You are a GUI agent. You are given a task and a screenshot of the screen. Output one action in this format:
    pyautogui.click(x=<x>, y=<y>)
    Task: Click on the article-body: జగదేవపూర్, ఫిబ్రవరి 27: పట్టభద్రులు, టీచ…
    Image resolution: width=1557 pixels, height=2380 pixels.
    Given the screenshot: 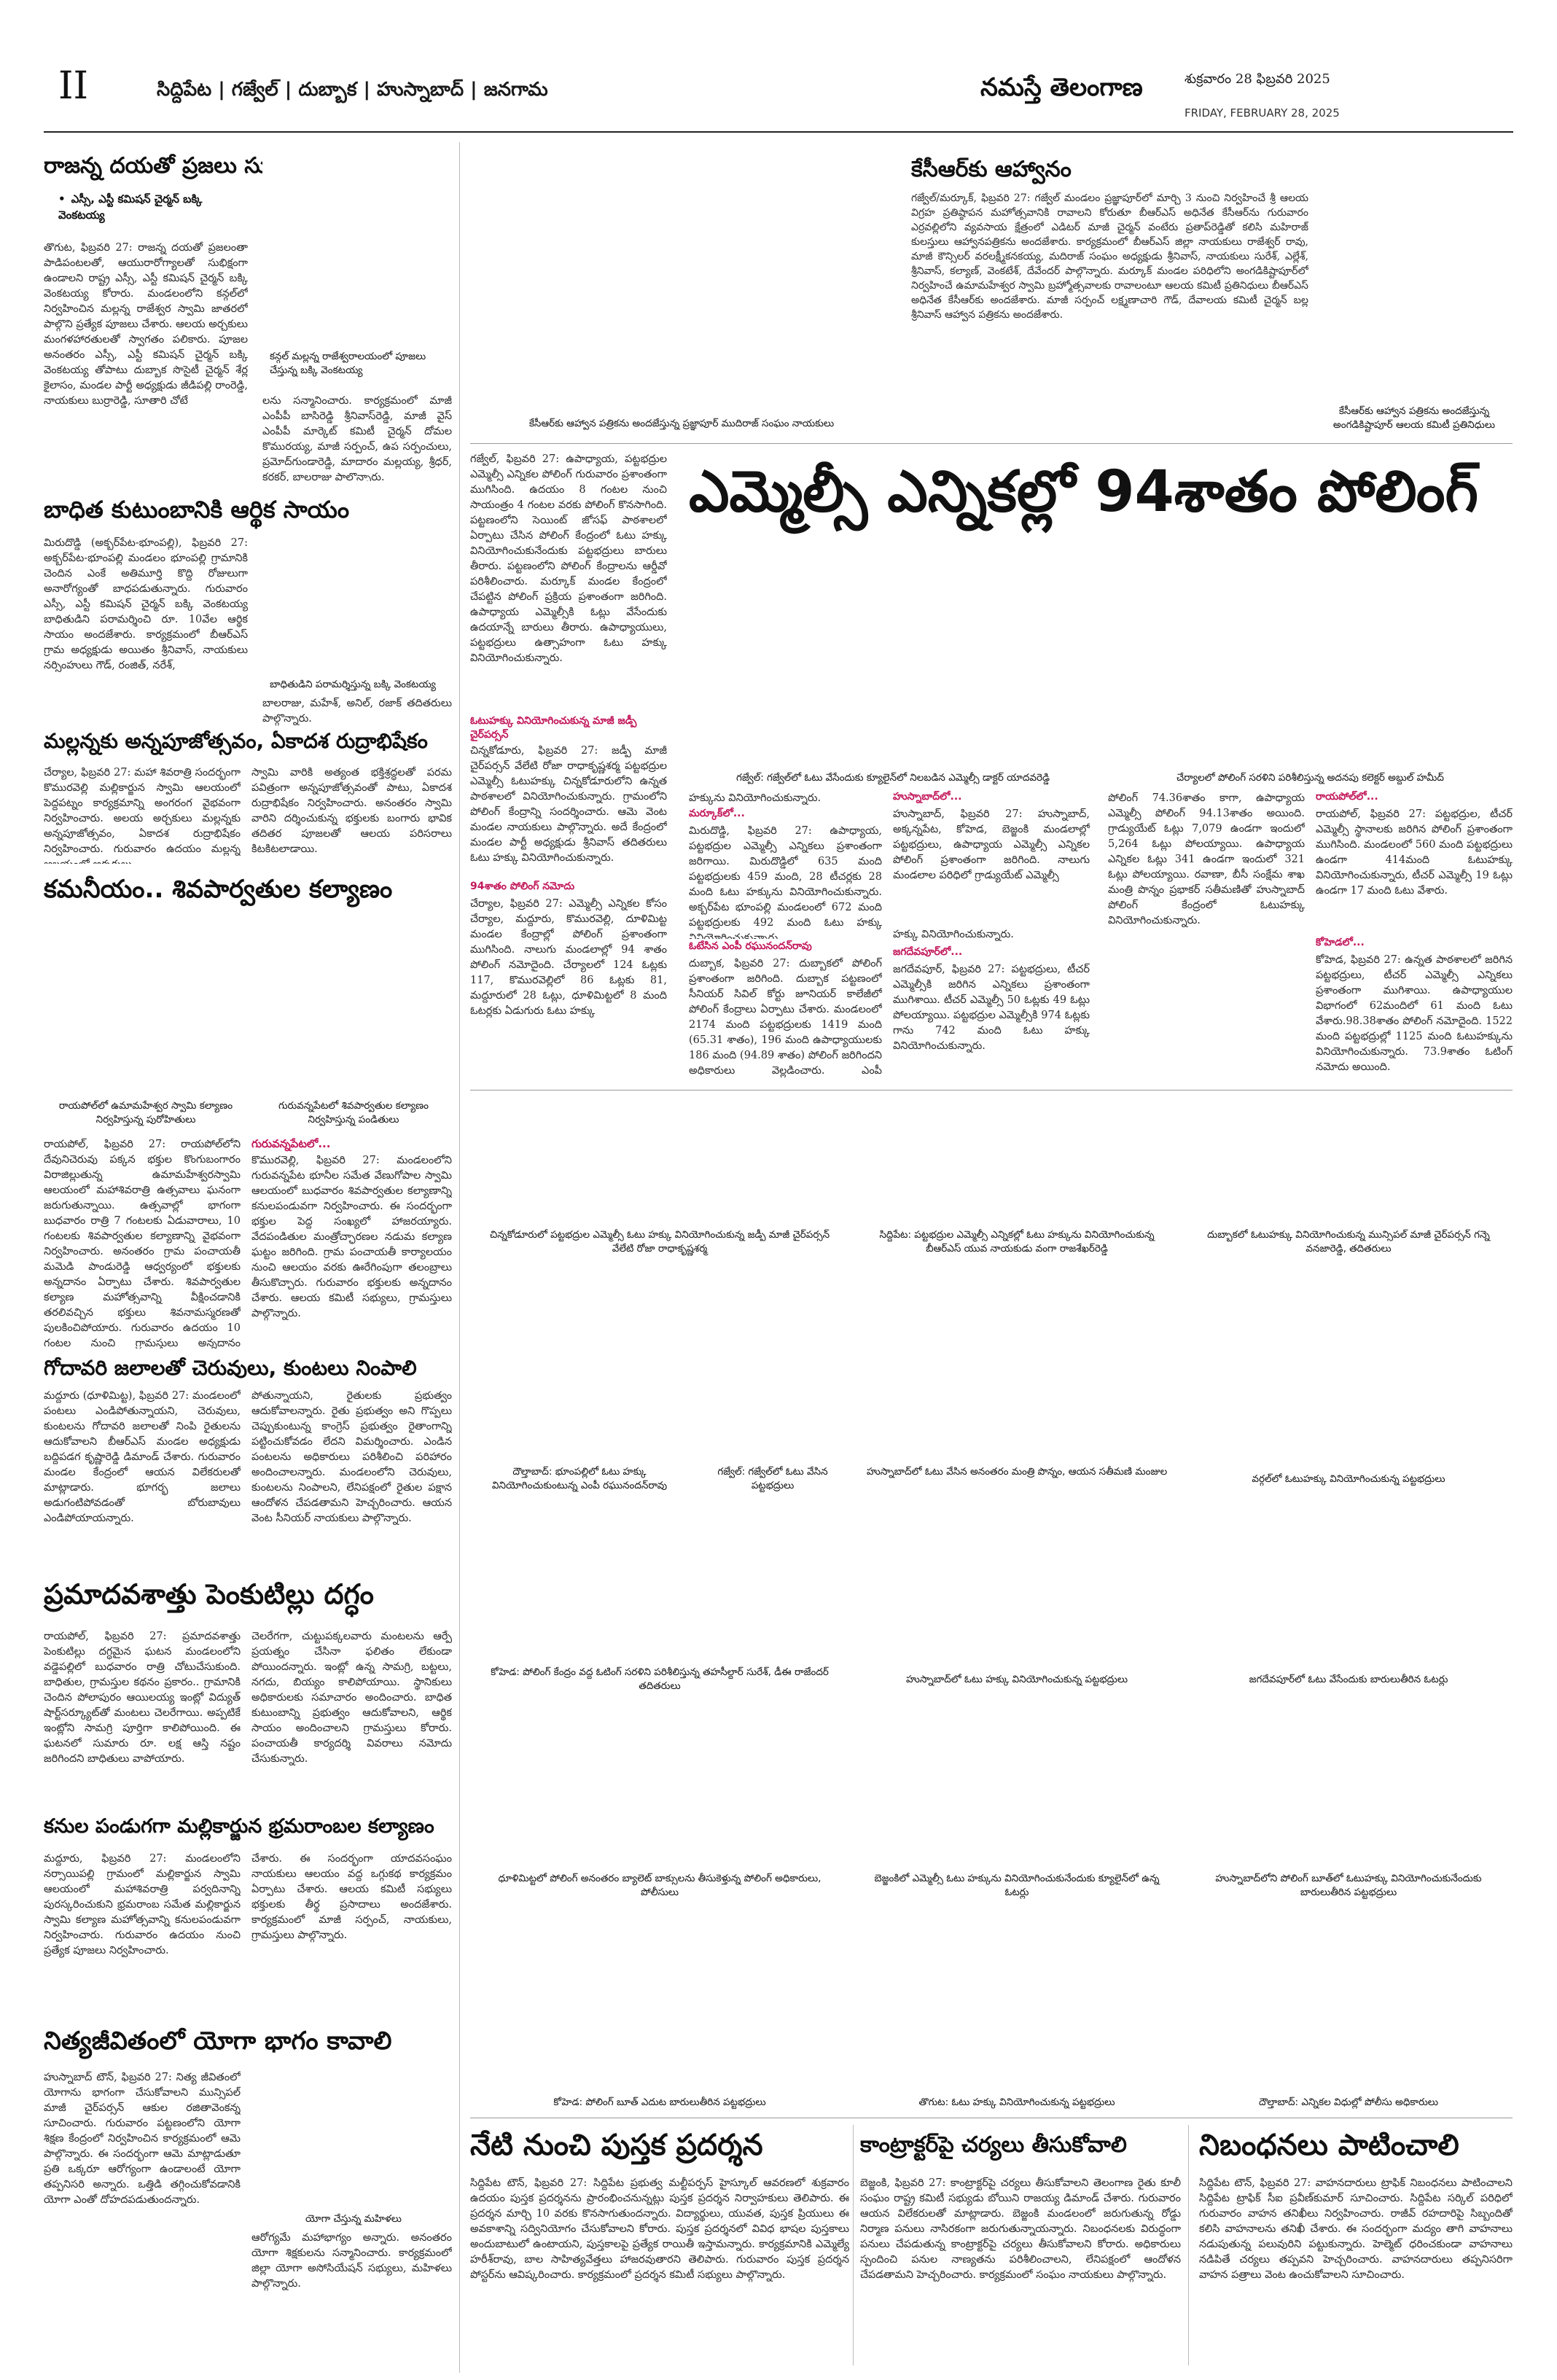 What is the action you would take?
    pyautogui.click(x=992, y=1008)
    